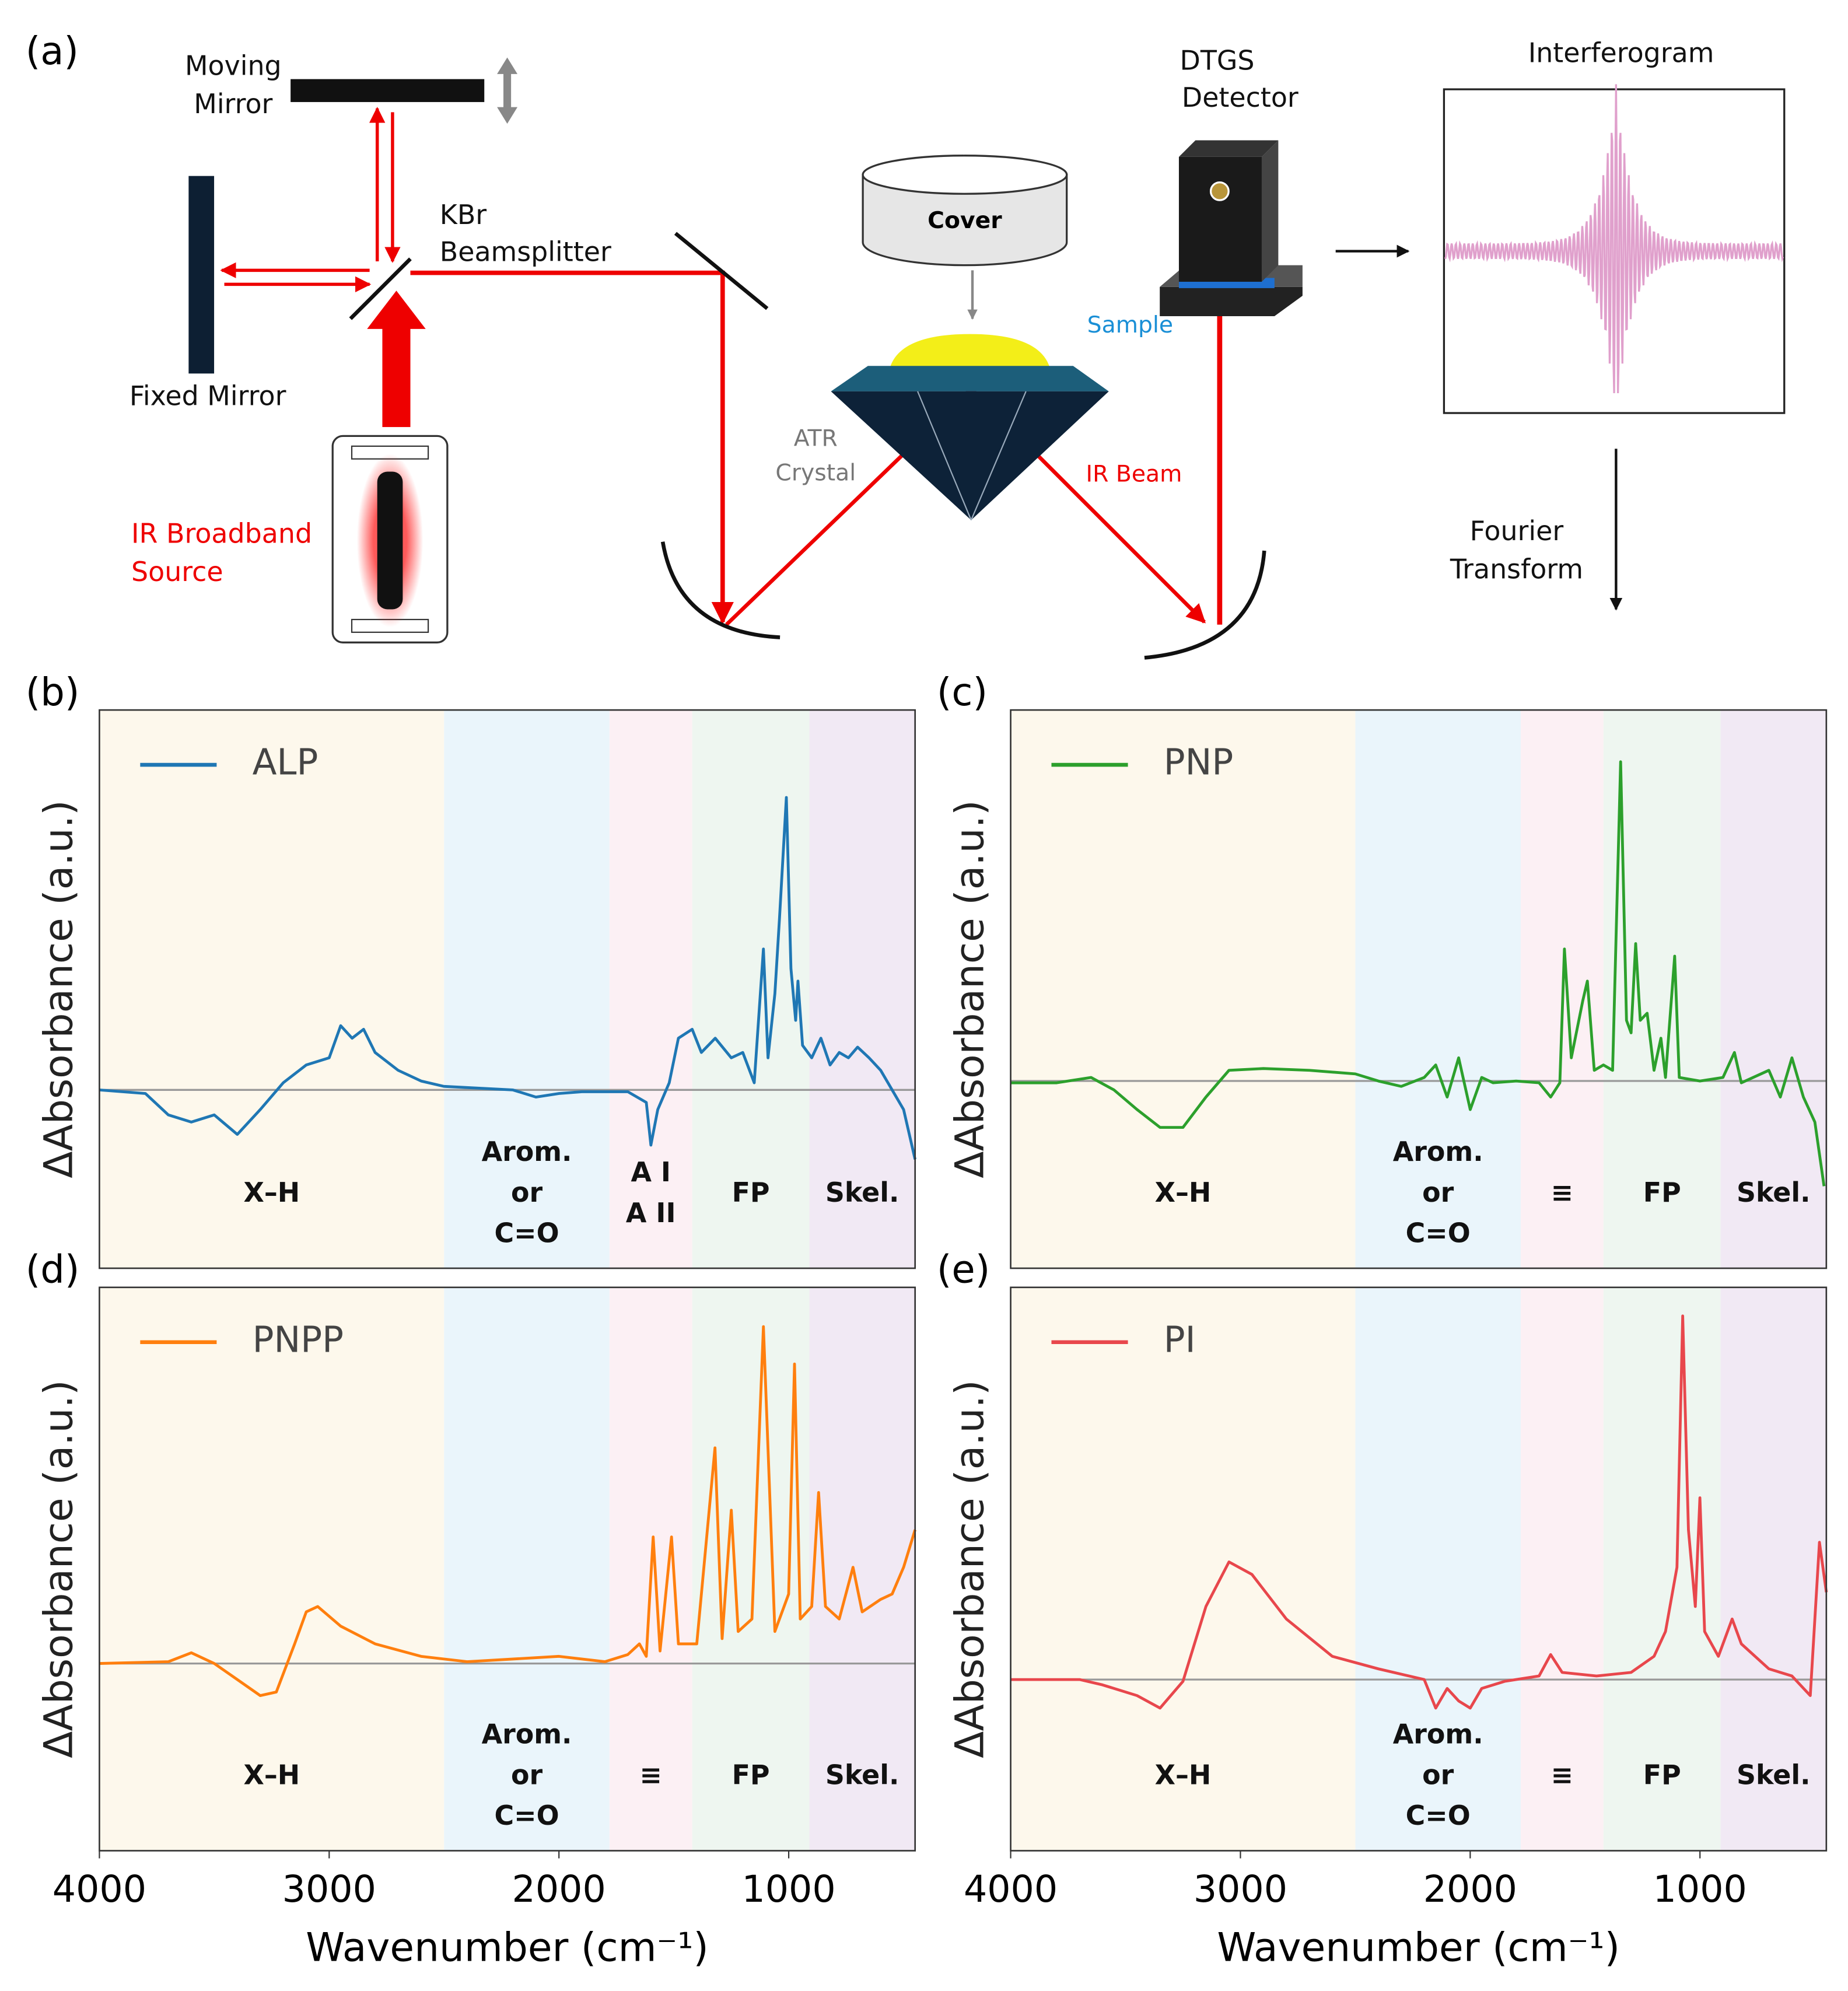 The image size is (1848, 1991). Describe the element at coordinates (1130, 325) in the screenshot. I see `label: Sample` at that location.